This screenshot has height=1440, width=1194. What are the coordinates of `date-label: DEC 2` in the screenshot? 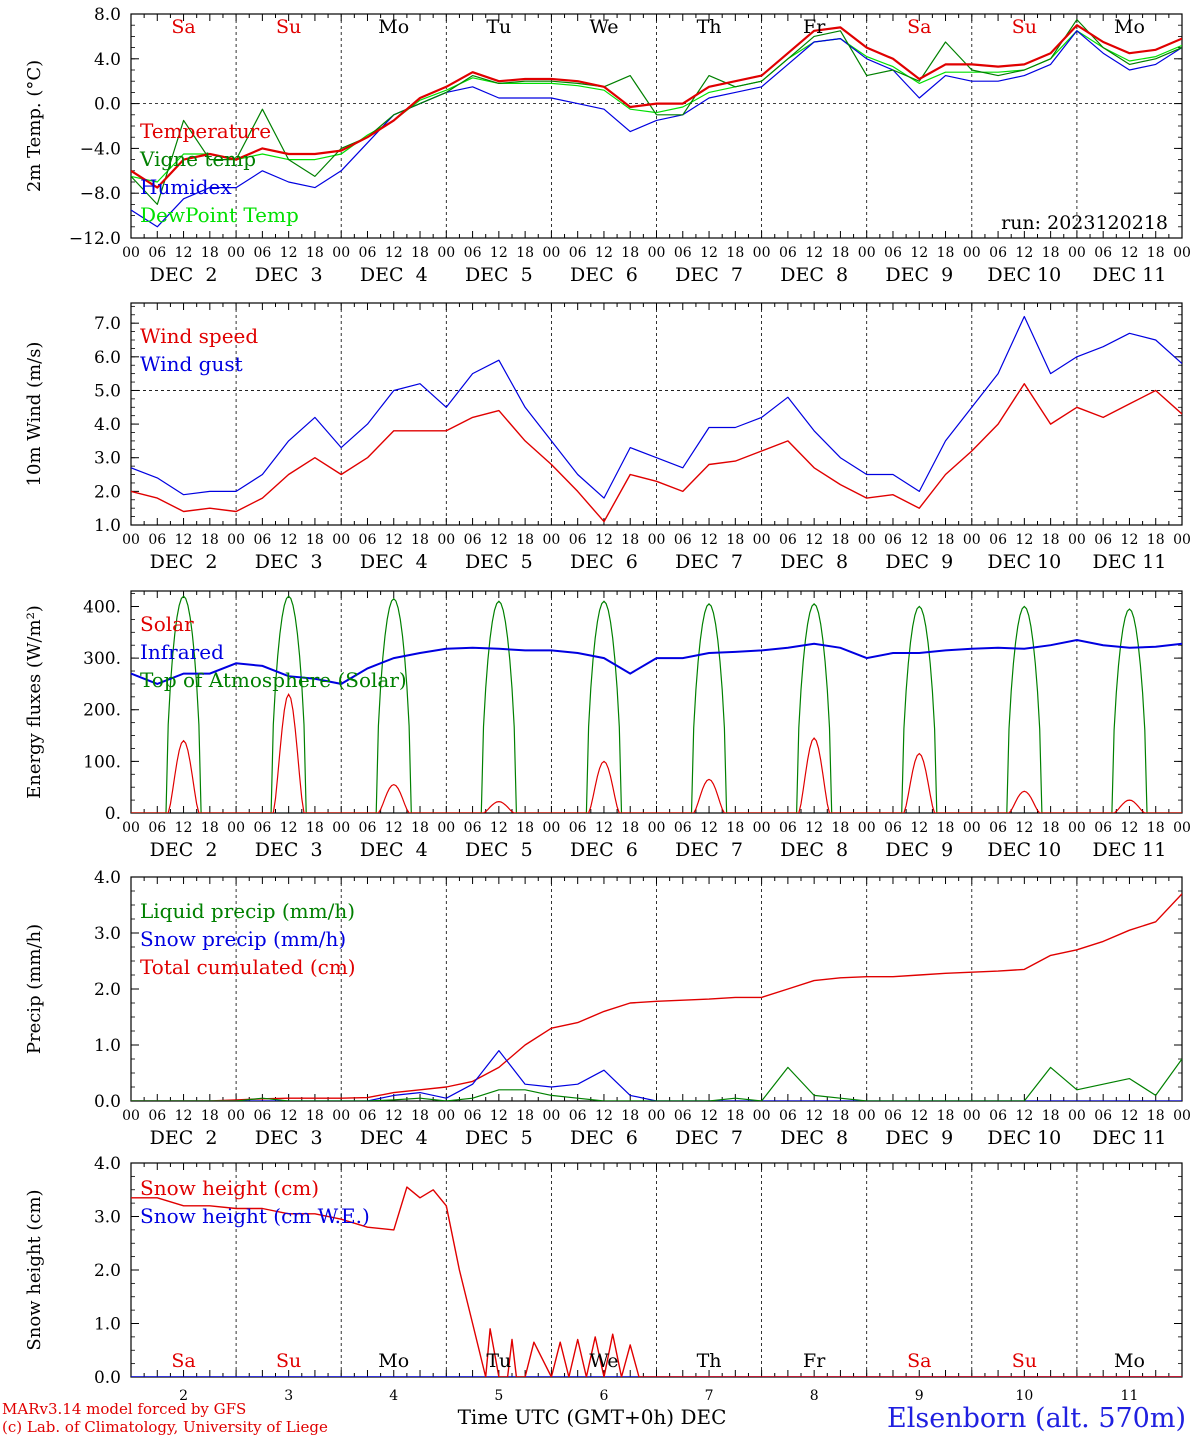 It's located at (184, 850).